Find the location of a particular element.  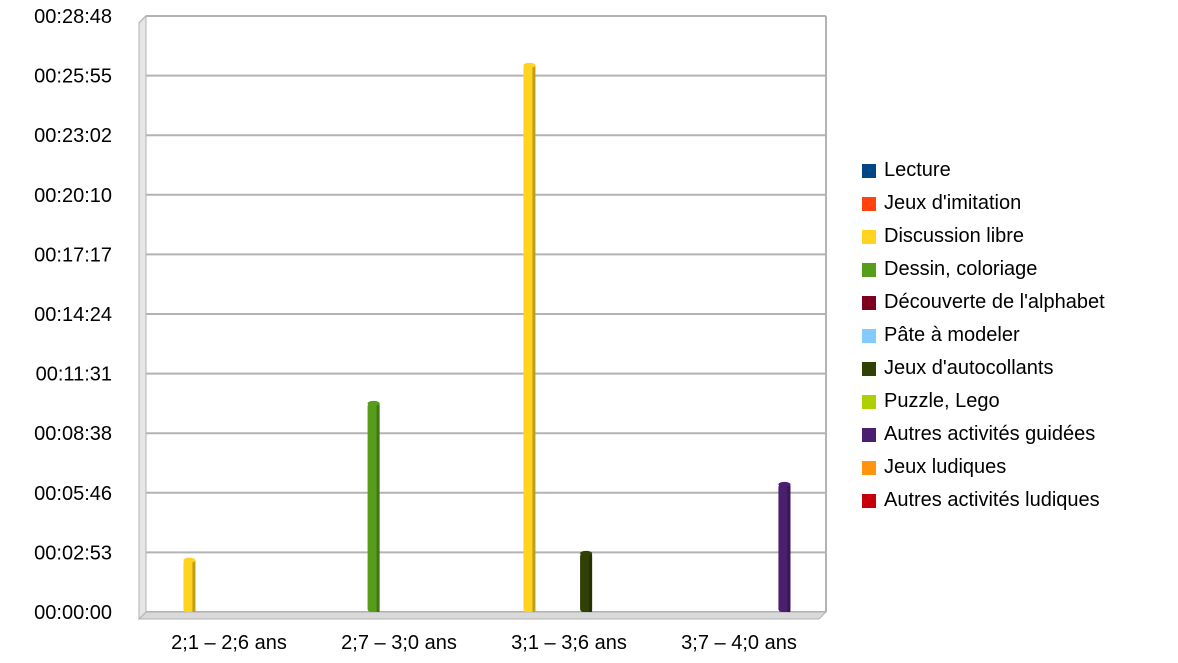

legend-label: Autres activités guidées is located at coordinates (990, 434).